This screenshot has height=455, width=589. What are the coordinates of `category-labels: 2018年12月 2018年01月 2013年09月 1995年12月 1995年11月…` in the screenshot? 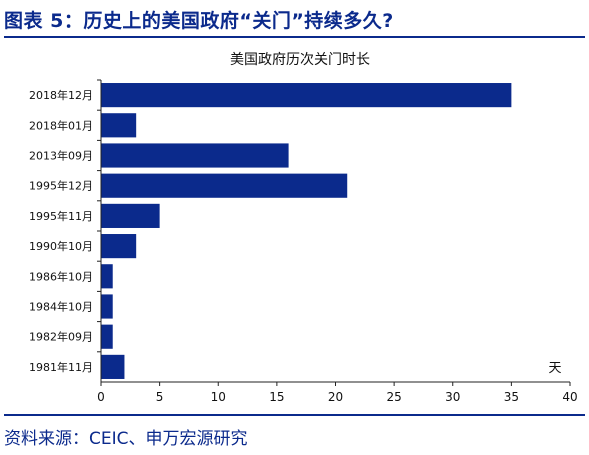 It's located at (61, 231).